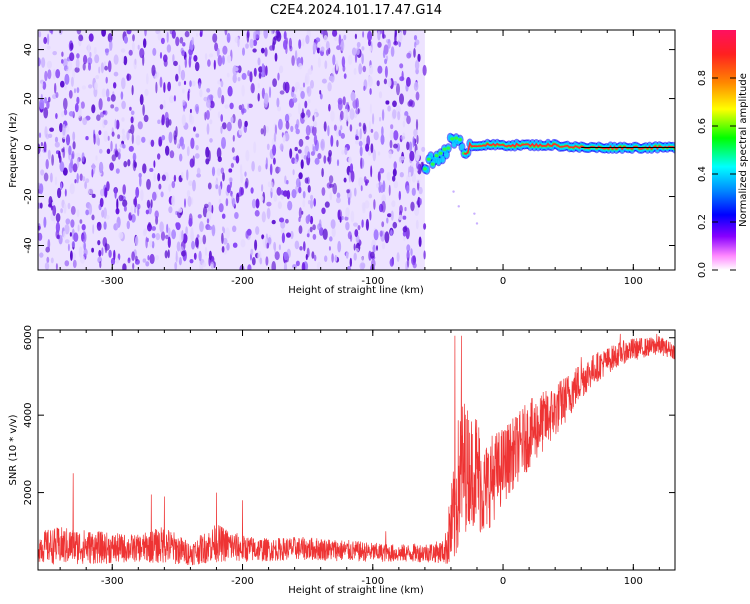 The height and width of the screenshot is (604, 750). I want to click on x-tick-label: 100, so click(633, 281).